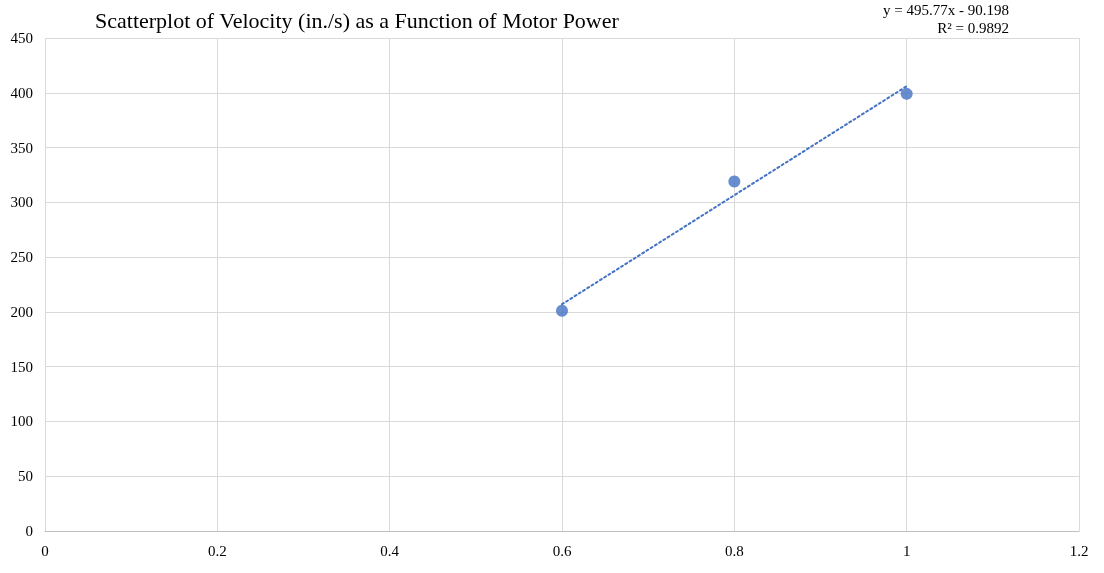  Describe the element at coordinates (906, 550) in the screenshot. I see `x-tick-label: 1` at that location.